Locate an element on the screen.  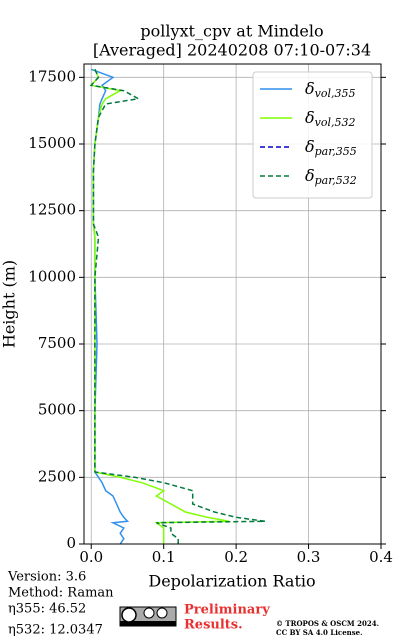
info-text: η355: 46.52 is located at coordinates (47, 609).